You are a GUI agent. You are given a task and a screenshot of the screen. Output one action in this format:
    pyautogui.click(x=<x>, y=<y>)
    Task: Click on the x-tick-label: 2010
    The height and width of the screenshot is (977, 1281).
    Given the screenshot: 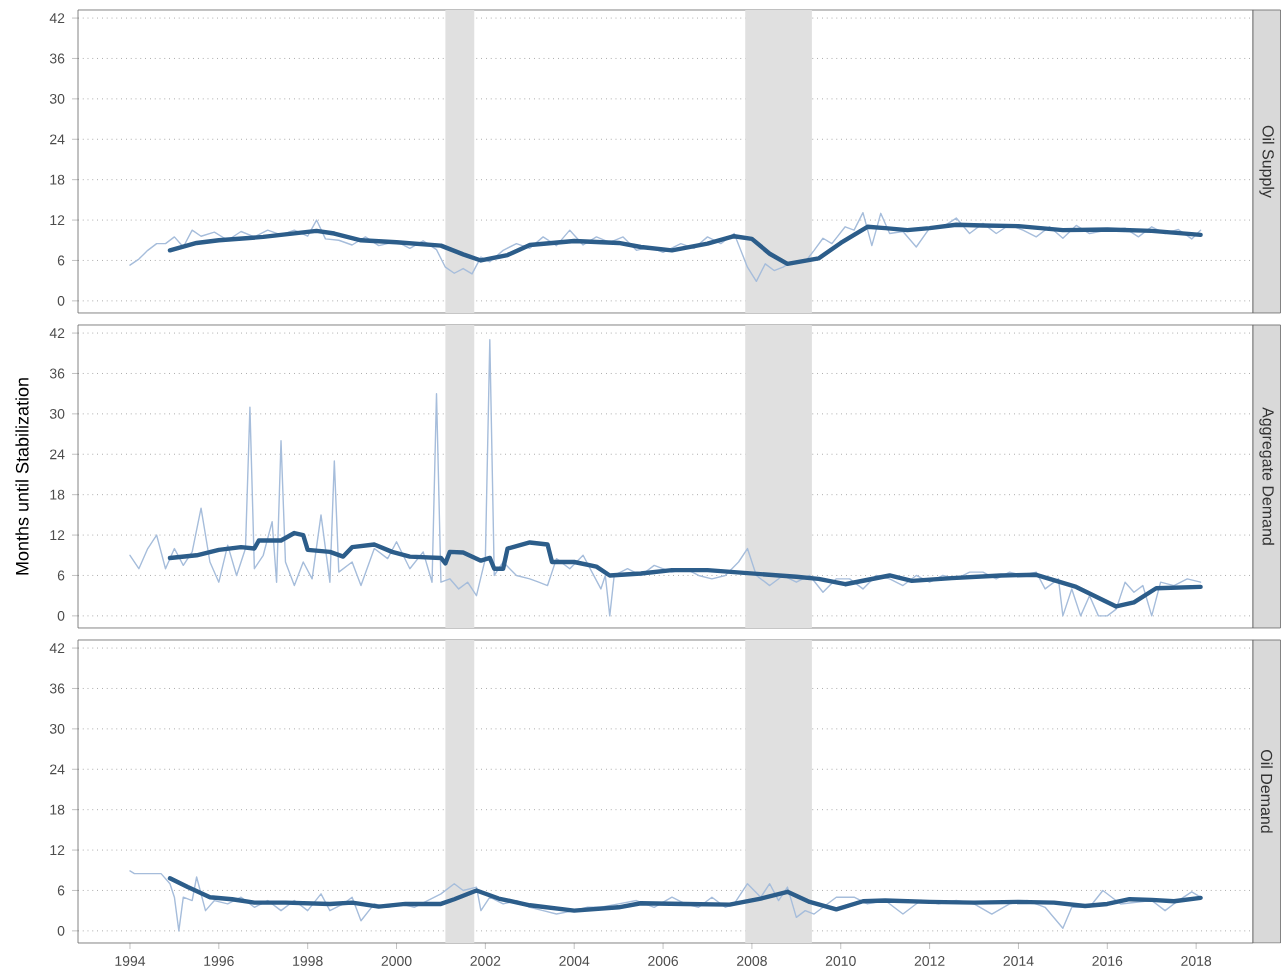 What is the action you would take?
    pyautogui.click(x=840, y=961)
    